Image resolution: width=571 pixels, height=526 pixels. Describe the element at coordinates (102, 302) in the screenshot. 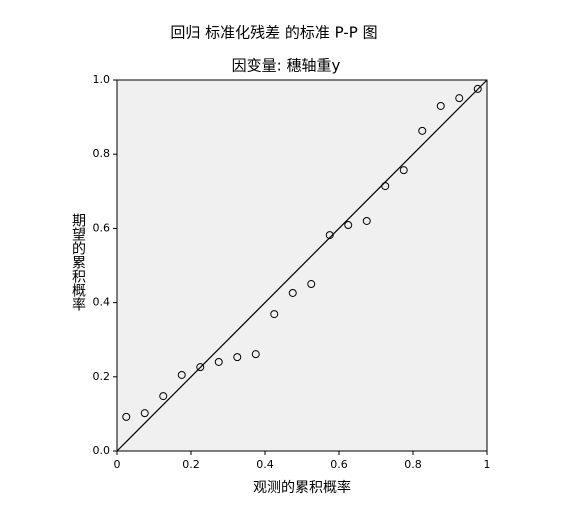

I see `y-tick-label: 0.4` at that location.